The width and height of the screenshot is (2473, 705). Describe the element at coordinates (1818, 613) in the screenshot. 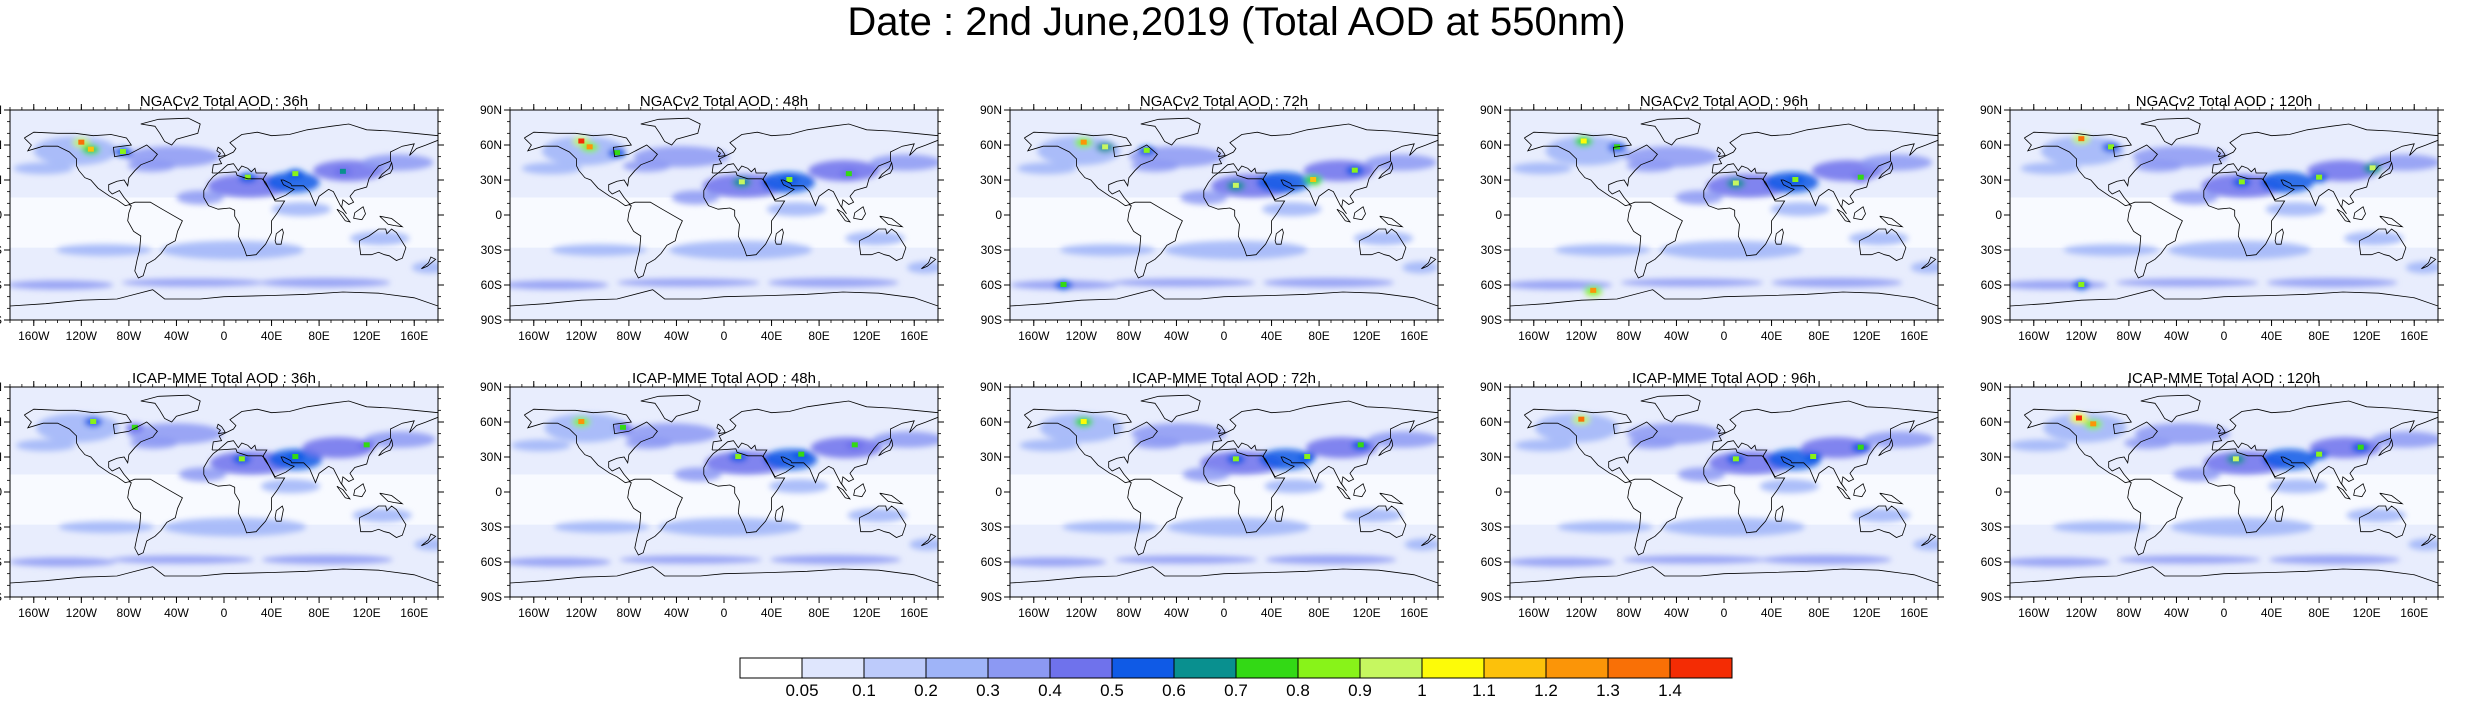

I see `x-tick-label: 80E` at that location.